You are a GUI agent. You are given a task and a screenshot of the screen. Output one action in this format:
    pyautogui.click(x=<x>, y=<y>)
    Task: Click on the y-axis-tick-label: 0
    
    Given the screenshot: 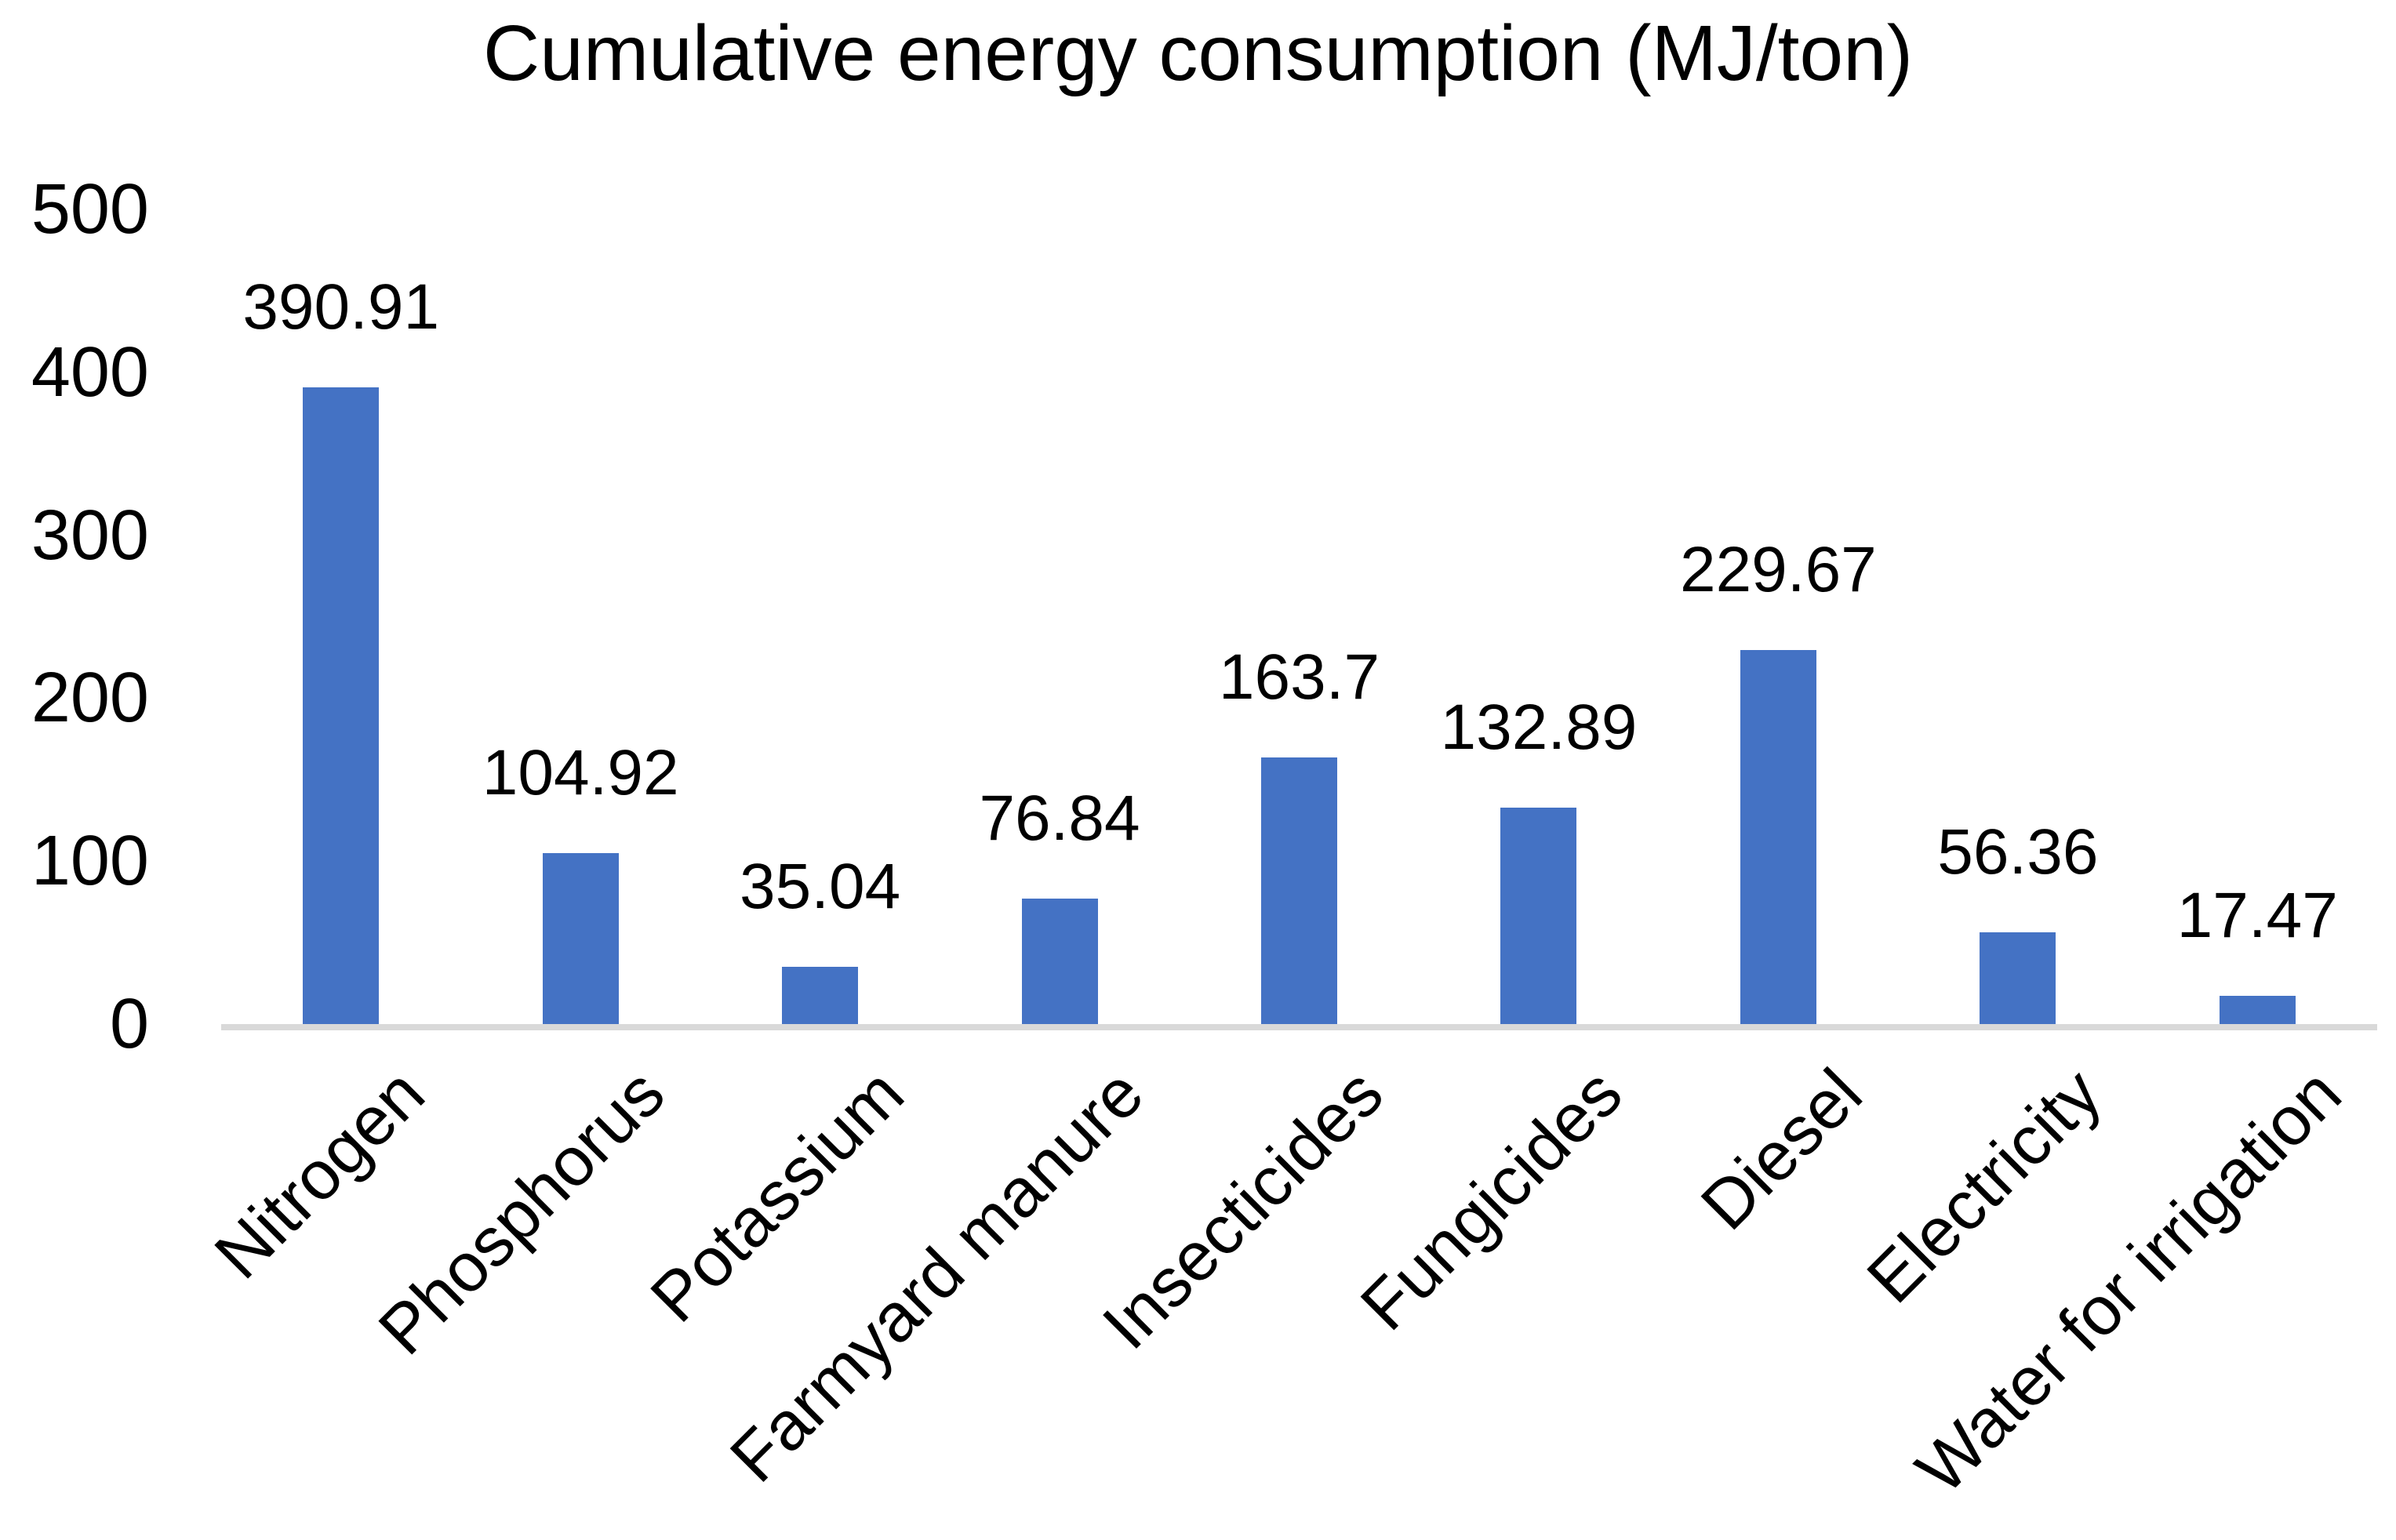 What is the action you would take?
    pyautogui.click(x=129, y=1024)
    